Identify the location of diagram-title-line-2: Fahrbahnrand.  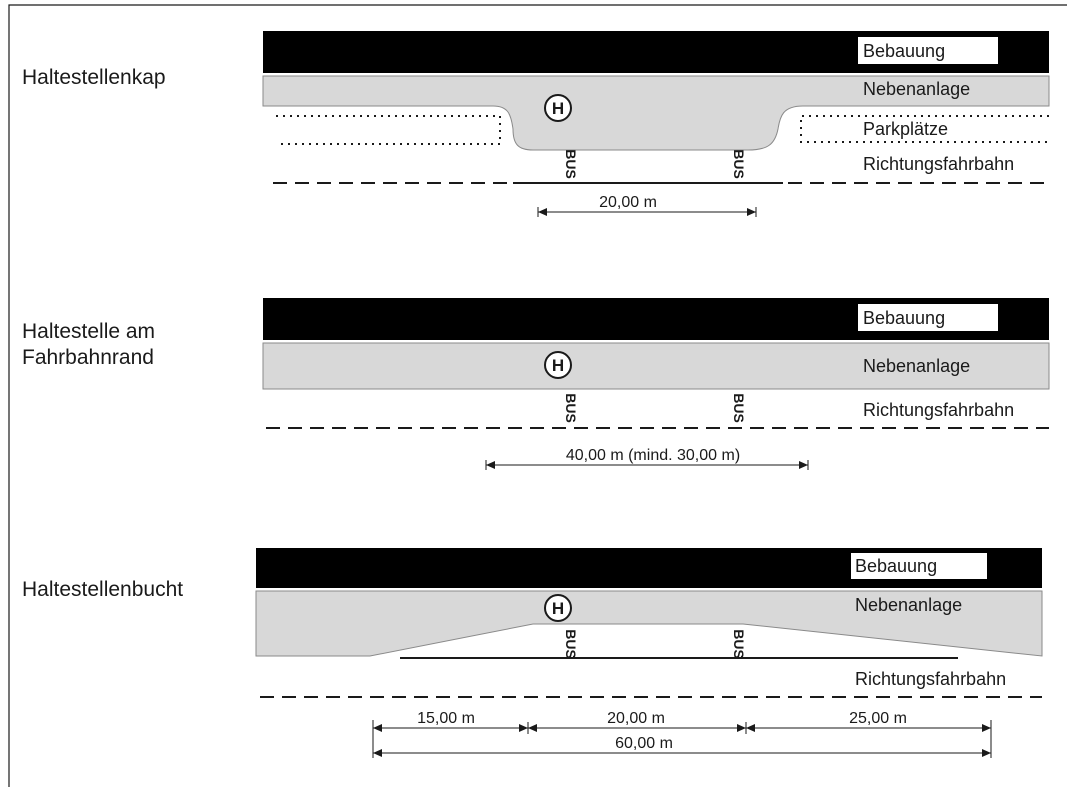
(88, 357).